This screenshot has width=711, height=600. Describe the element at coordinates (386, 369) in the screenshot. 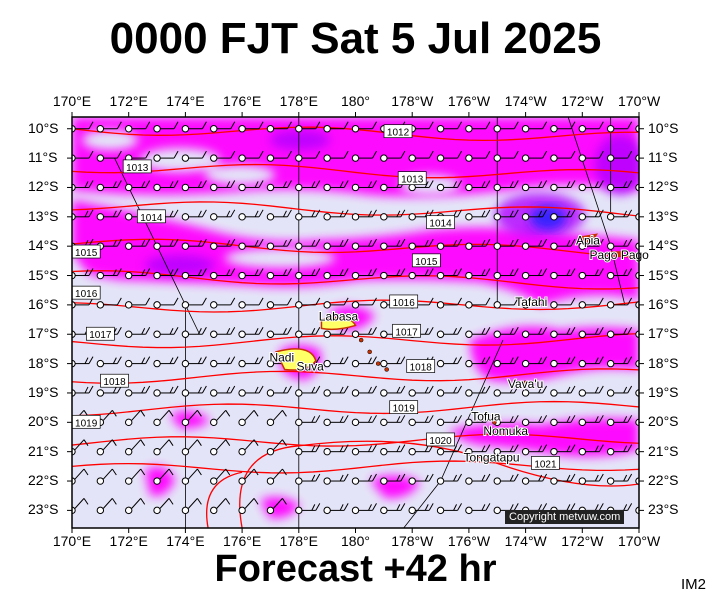

I see `island-dot` at that location.